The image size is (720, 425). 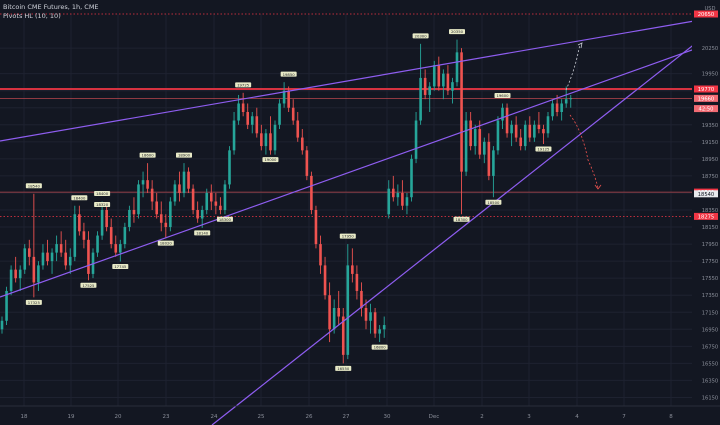 What do you see at coordinates (598, 187) in the screenshot?
I see `projection-down-arrowhead` at bounding box center [598, 187].